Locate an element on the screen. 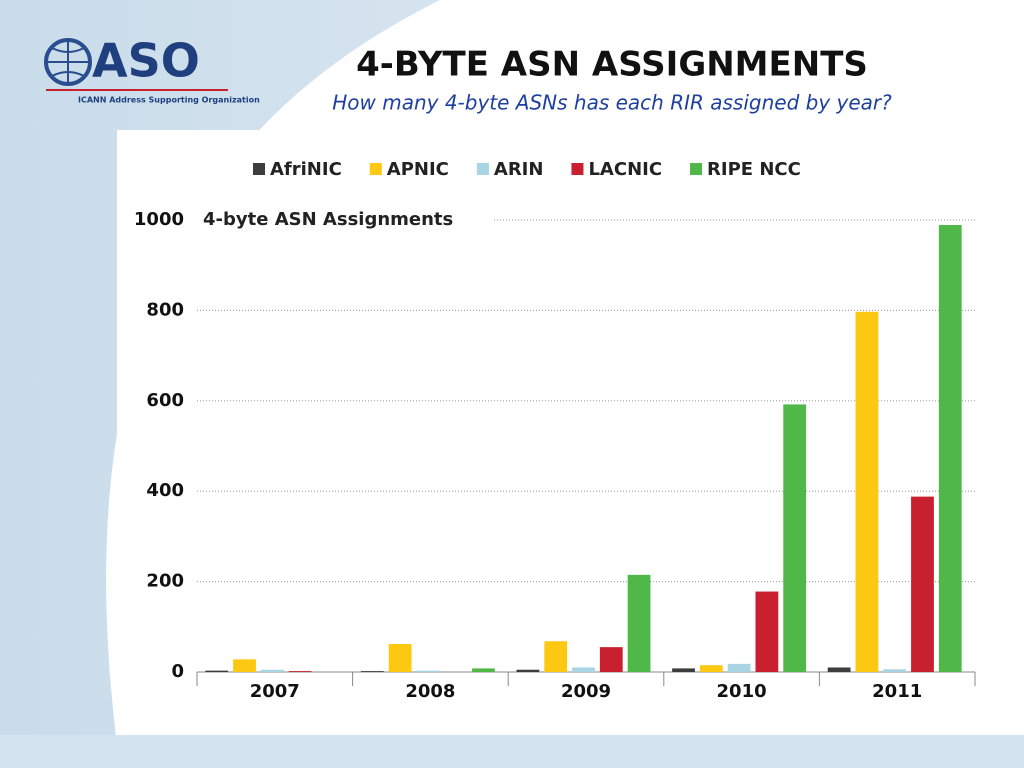 The height and width of the screenshot is (772, 1024). legend-label: ARIN is located at coordinates (519, 169).